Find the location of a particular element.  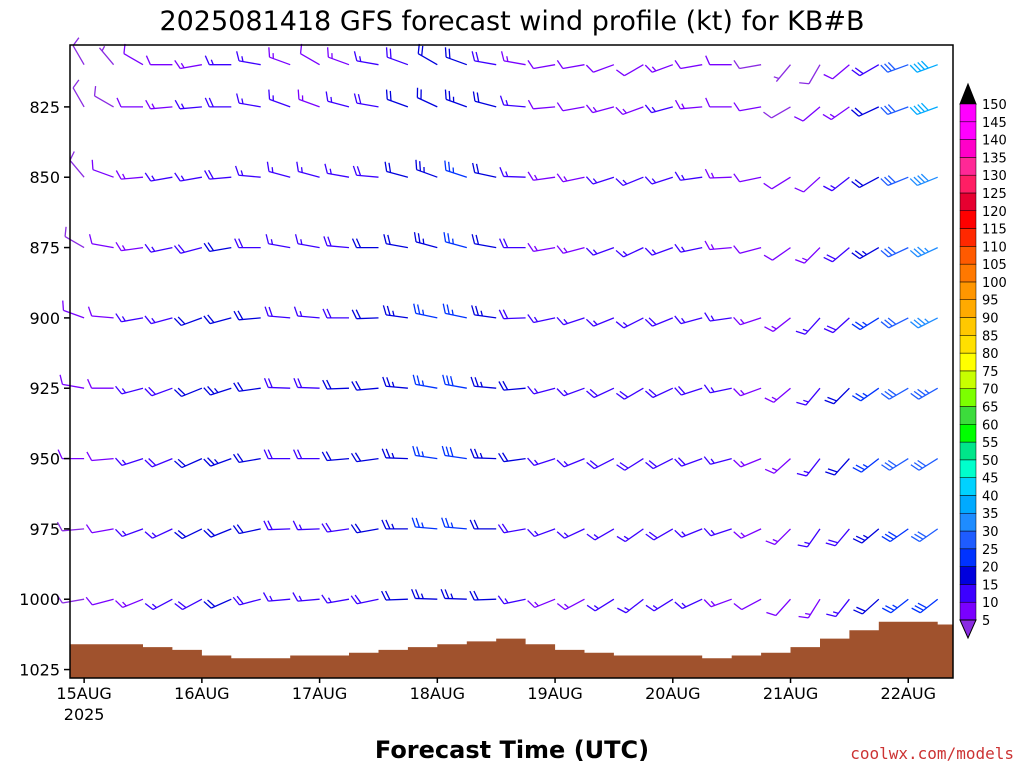

credit-text: coolwx.com/models is located at coordinates (932, 753).